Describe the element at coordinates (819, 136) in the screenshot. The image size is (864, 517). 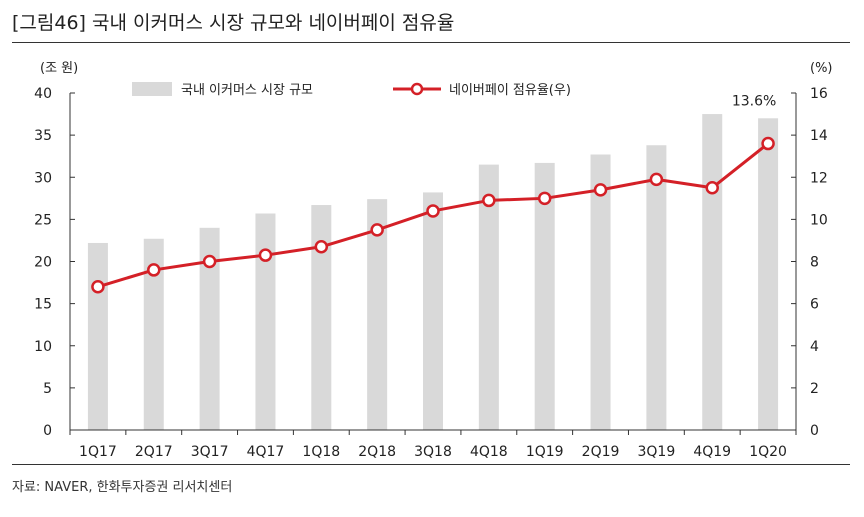
I see `right-tick-label: 14` at that location.